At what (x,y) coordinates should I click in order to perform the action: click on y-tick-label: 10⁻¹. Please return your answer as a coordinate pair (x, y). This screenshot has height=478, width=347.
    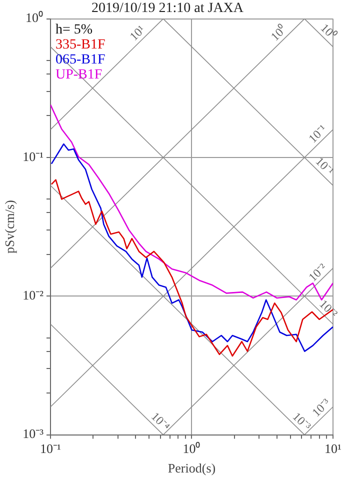
    Looking at the image, I should click on (33, 156).